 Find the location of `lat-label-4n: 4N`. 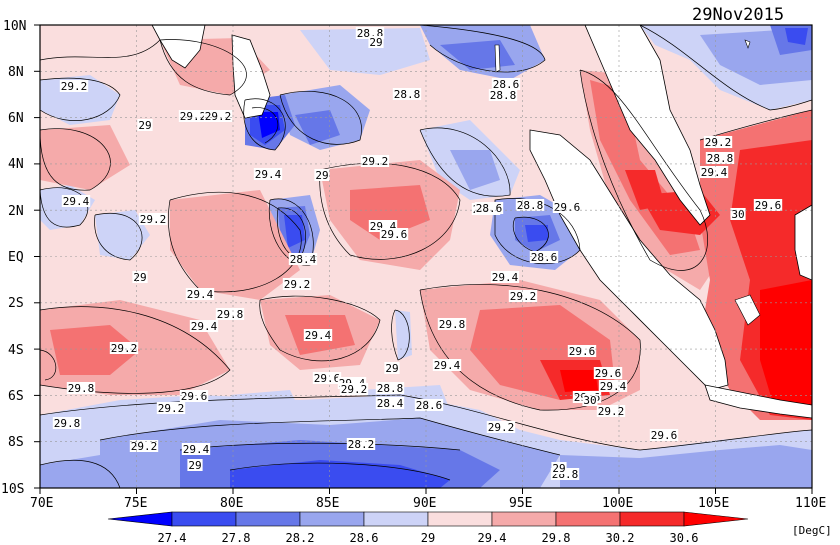

lat-label-4n: 4N is located at coordinates (16, 164).